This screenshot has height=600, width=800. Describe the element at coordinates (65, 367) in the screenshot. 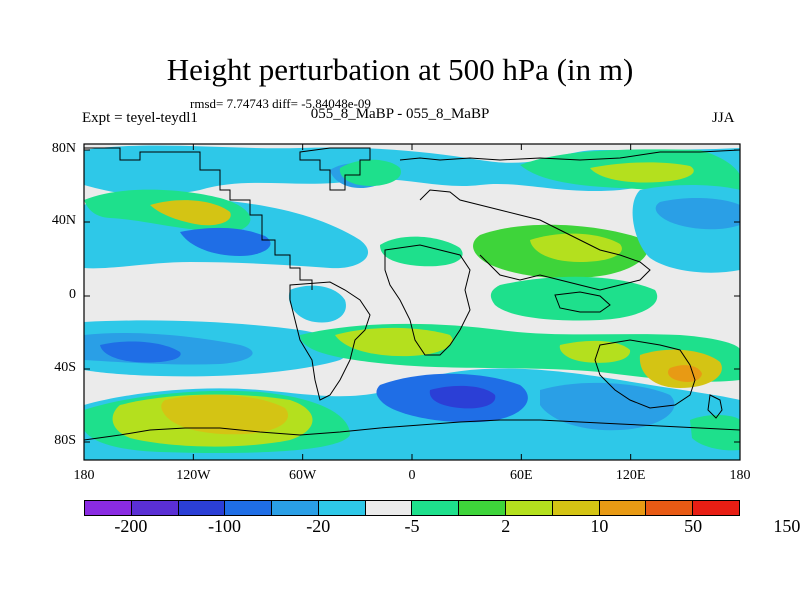

I see `y-tick-label: 40S` at that location.